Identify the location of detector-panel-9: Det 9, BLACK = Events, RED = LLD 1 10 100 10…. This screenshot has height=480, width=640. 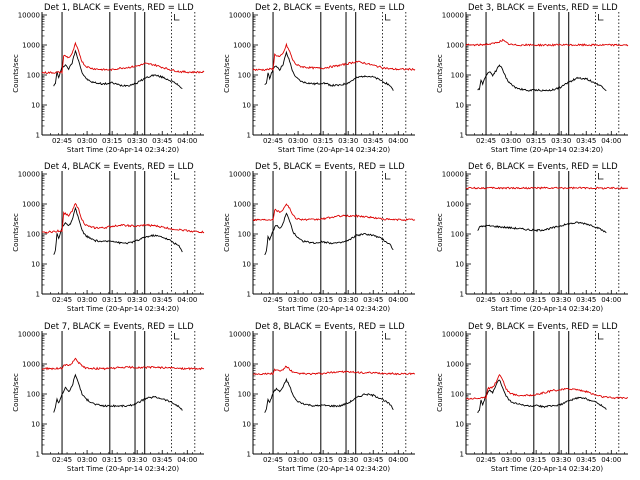
(532, 397).